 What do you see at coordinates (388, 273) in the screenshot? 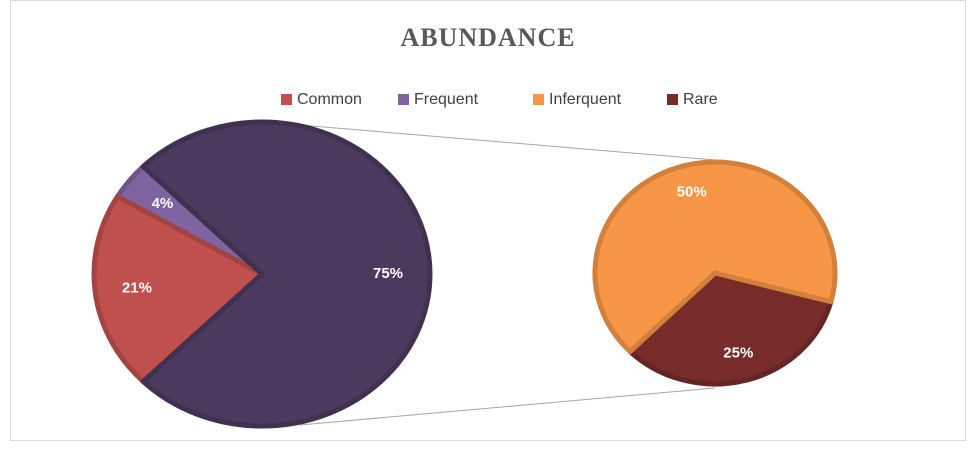
I see `data-label: 75%` at bounding box center [388, 273].